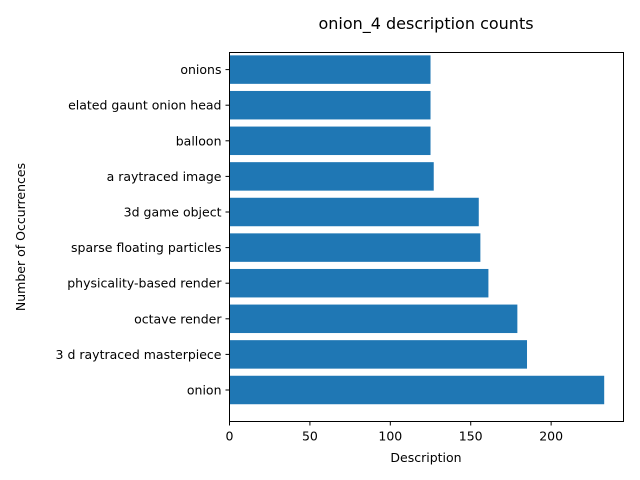 The height and width of the screenshot is (480, 640). I want to click on x-tick-label-0: 0, so click(230, 436).